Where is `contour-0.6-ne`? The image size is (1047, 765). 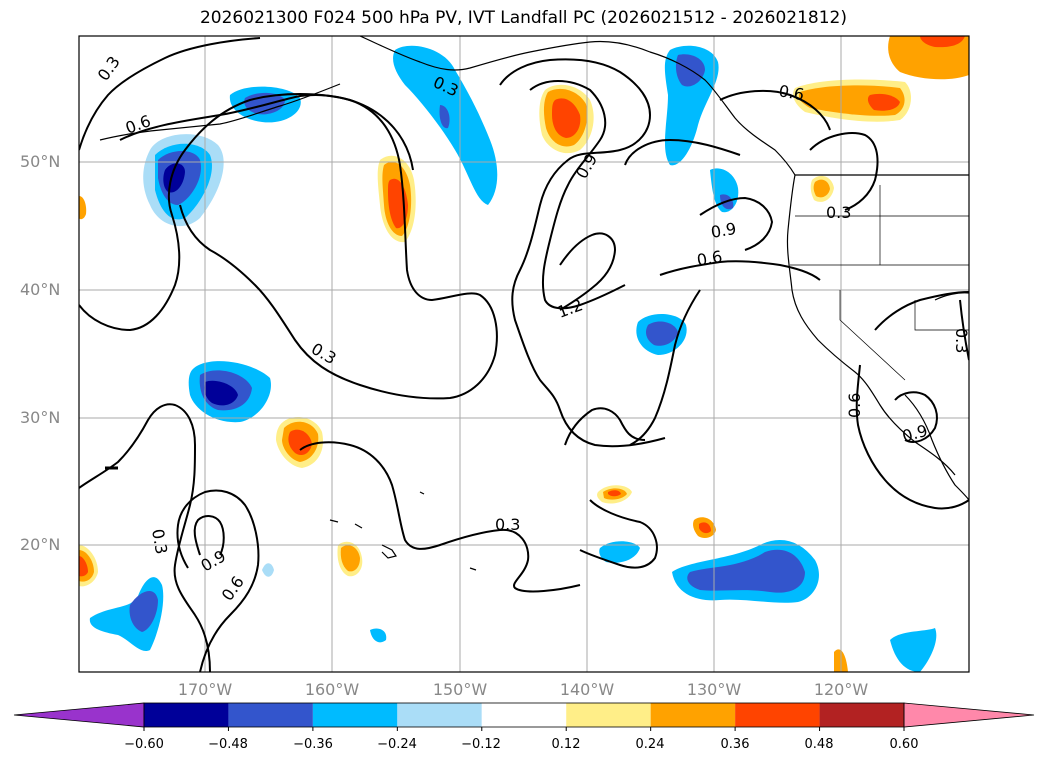 contour-0.6-ne is located at coordinates (775, 110).